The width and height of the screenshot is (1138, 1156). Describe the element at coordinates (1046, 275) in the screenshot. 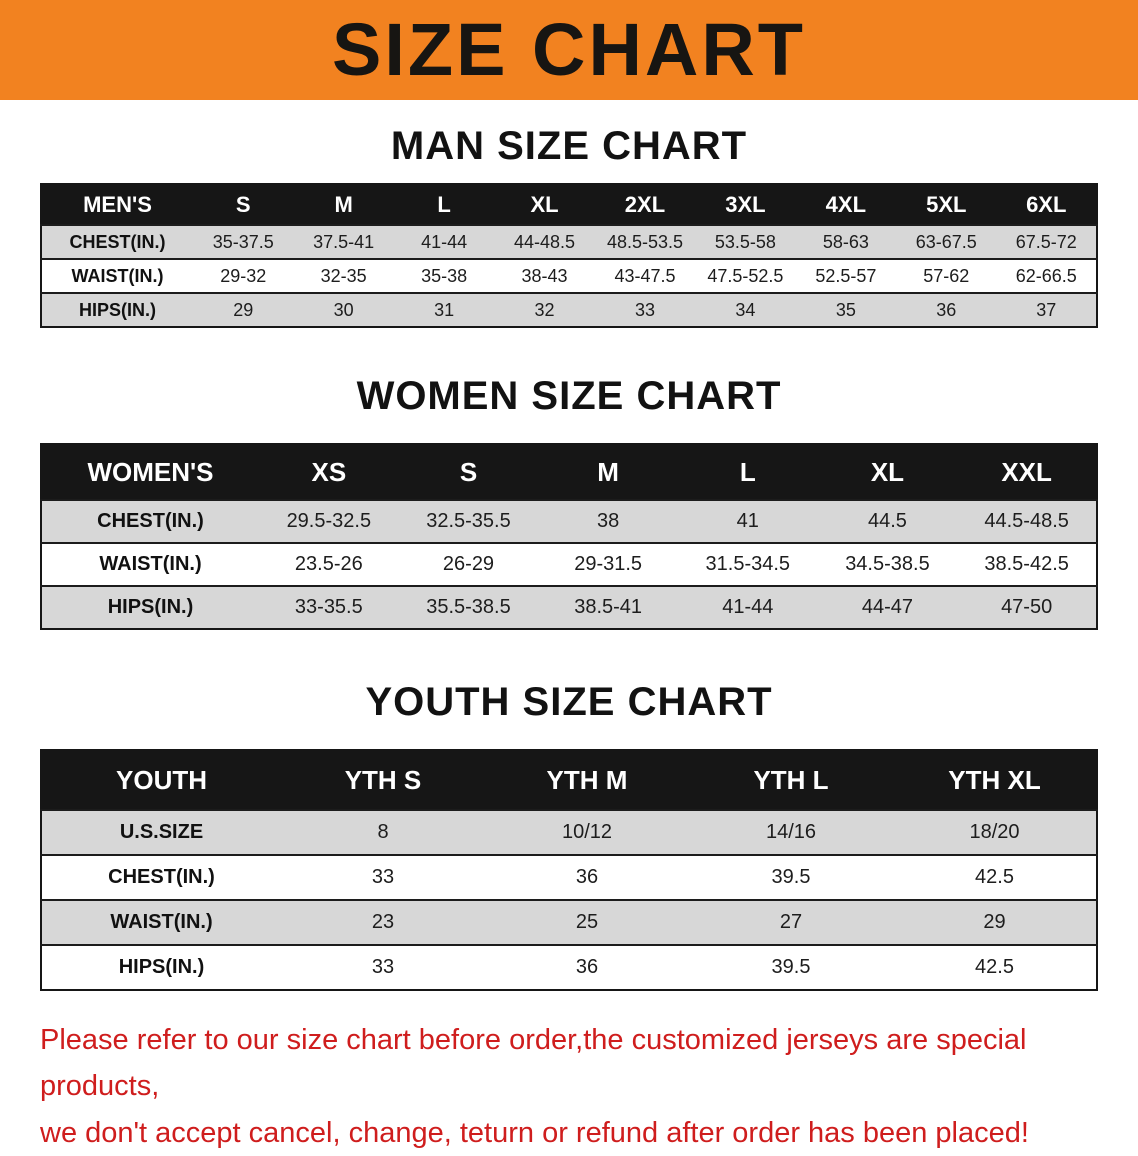

I see `value-cell: 62-66.5` at that location.